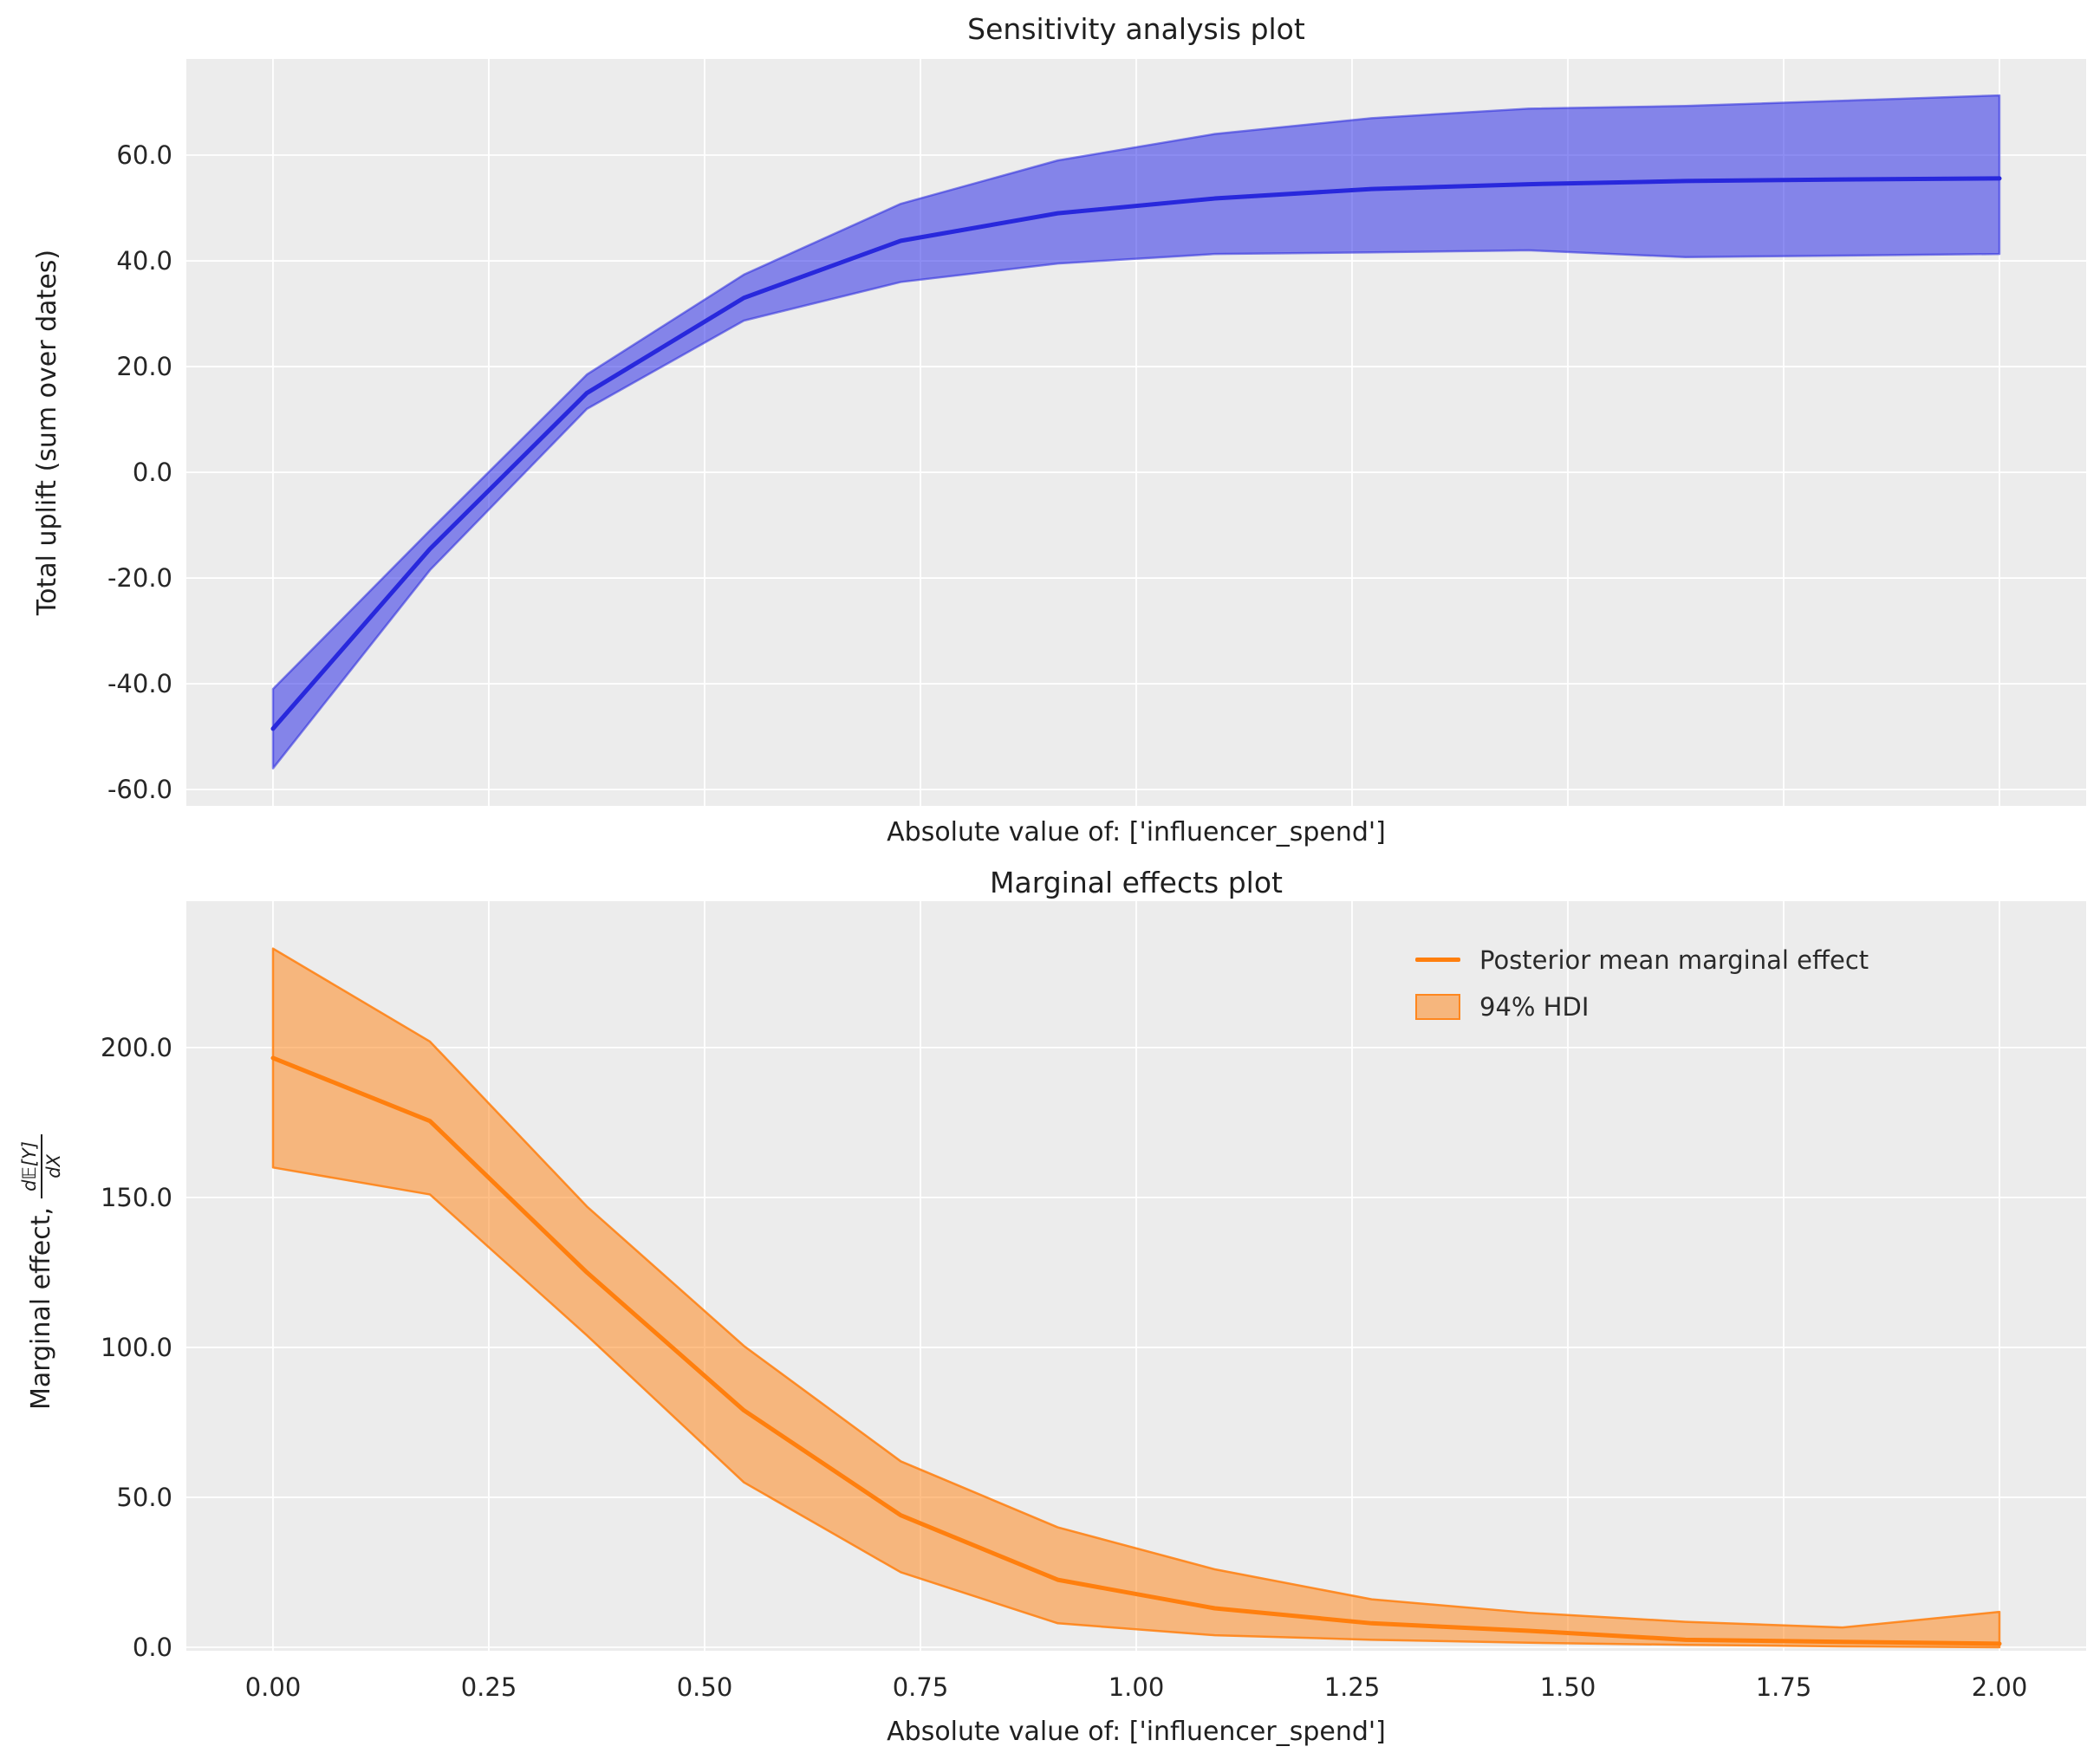  What do you see at coordinates (144, 1497) in the screenshot?
I see `y-tick-label: 50.0` at bounding box center [144, 1497].